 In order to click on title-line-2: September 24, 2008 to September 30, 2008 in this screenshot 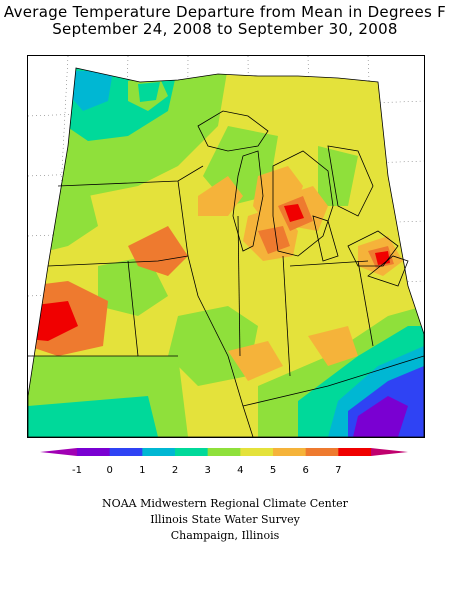, I will do `click(225, 29)`.